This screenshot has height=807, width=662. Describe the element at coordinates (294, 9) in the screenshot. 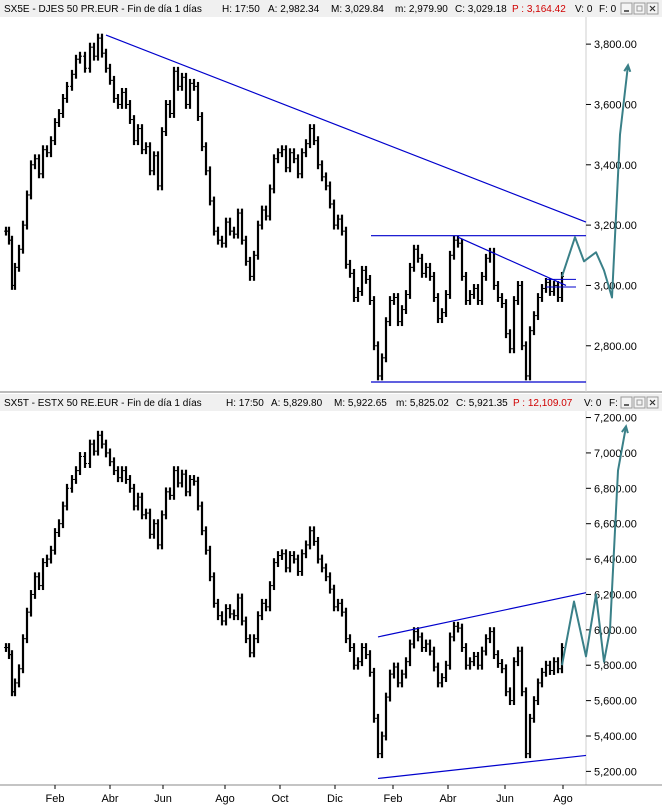

I see `top-header-stat-open: A: 2,982.34` at that location.